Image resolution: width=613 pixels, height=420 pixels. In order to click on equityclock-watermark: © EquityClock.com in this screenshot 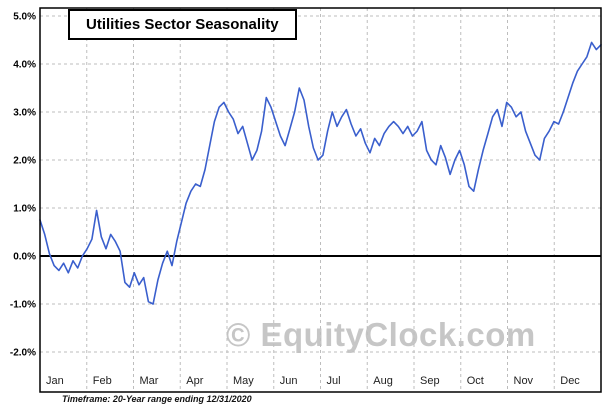, I will do `click(381, 334)`.